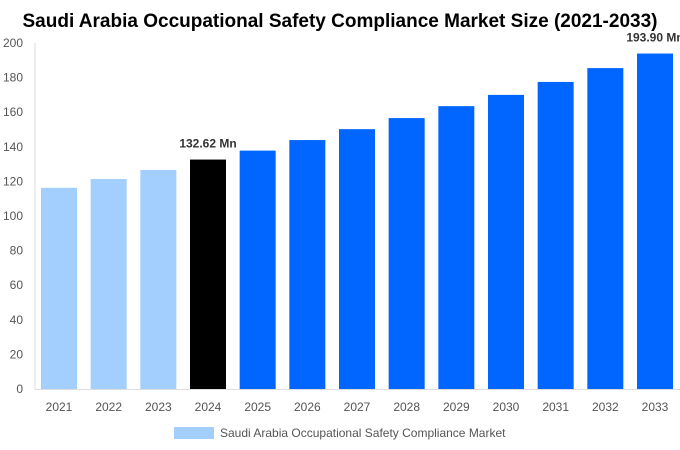 Image resolution: width=680 pixels, height=450 pixels. Describe the element at coordinates (13, 216) in the screenshot. I see `y-tick-label: 100` at that location.